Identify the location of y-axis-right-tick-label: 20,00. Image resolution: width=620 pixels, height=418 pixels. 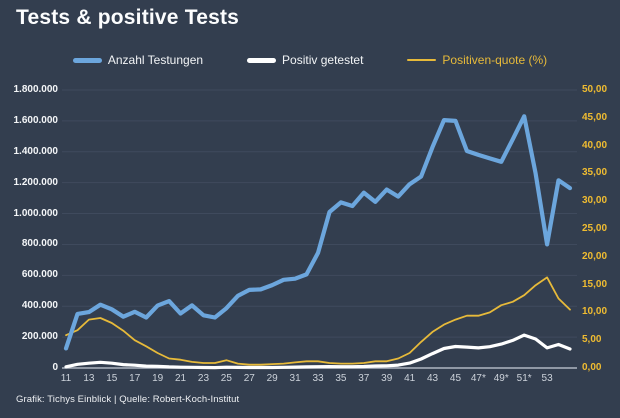
(595, 256).